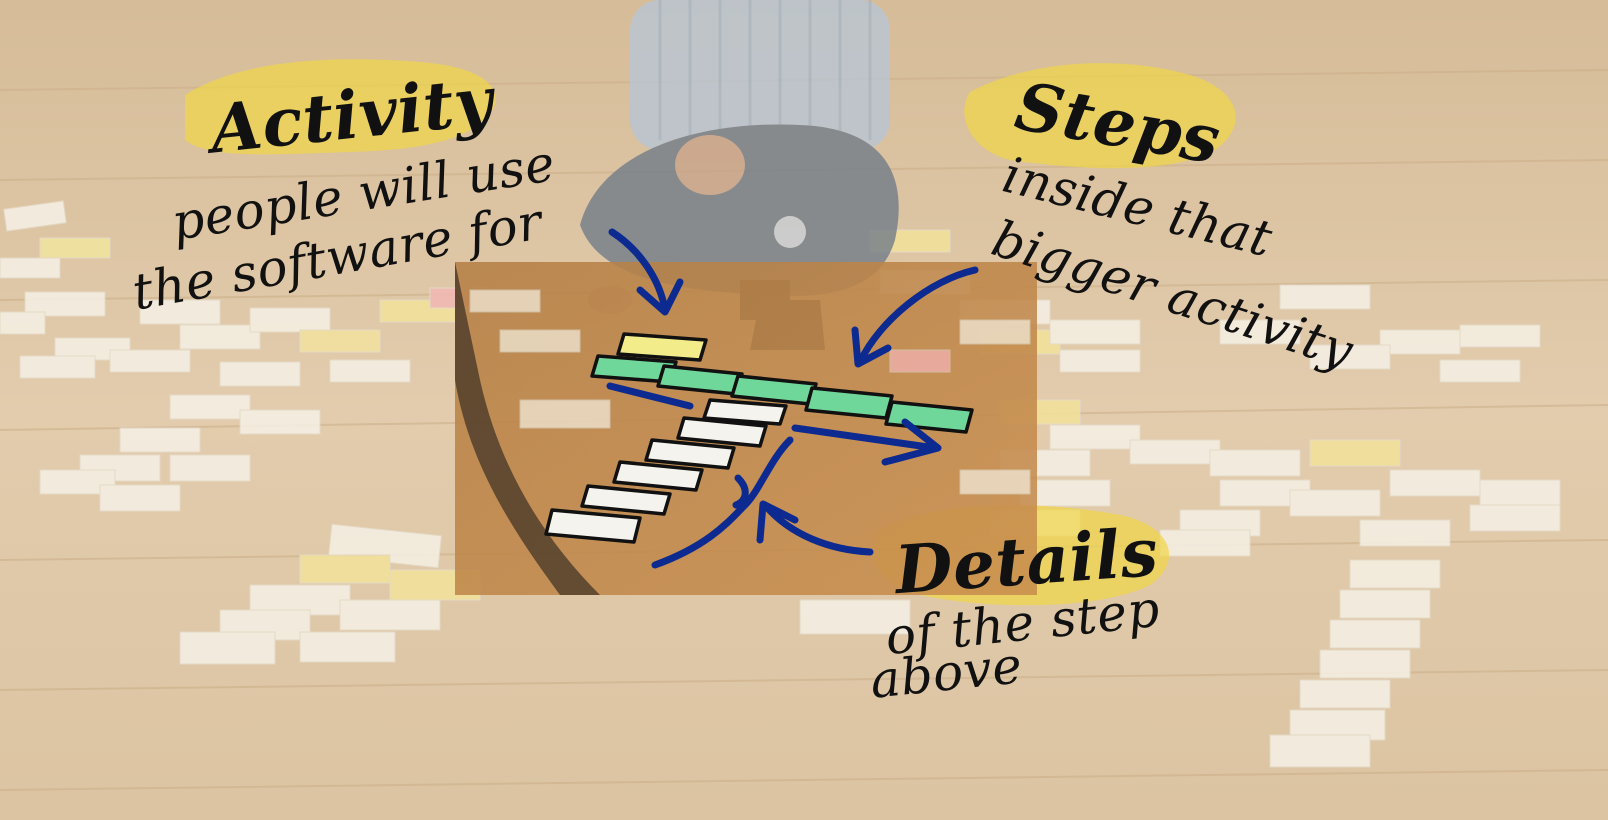 Image resolution: width=1608 pixels, height=820 pixels. I want to click on details-brace-line, so click(722, 502).